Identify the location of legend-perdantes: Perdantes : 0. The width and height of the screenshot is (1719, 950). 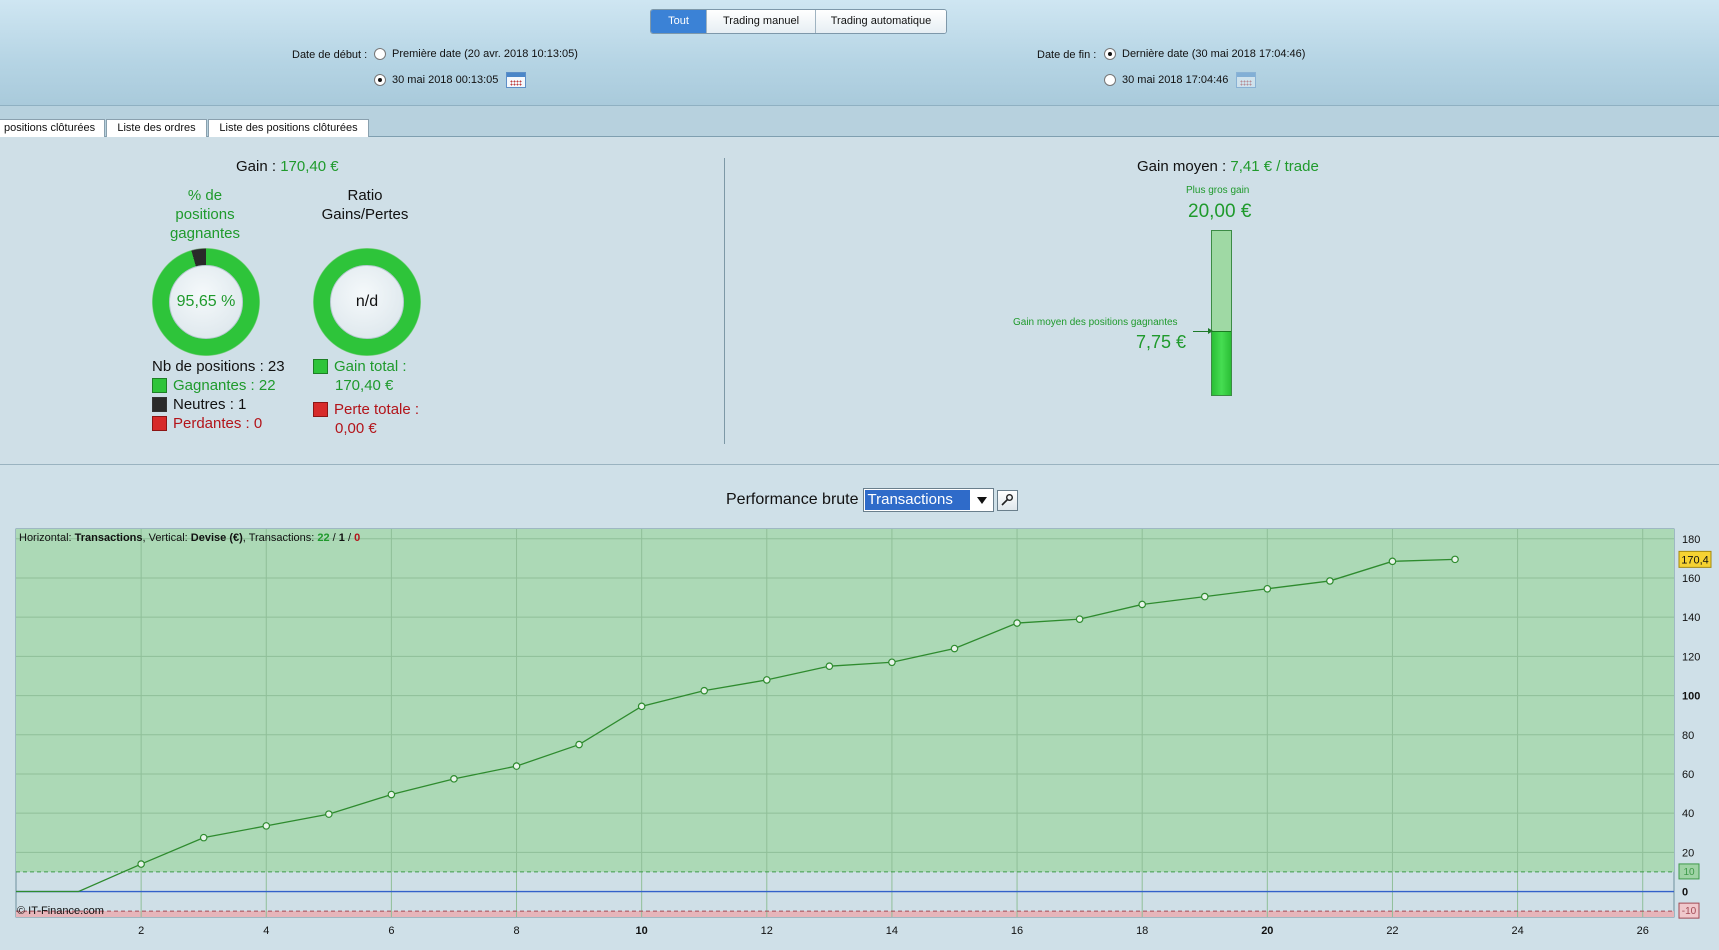
(207, 423).